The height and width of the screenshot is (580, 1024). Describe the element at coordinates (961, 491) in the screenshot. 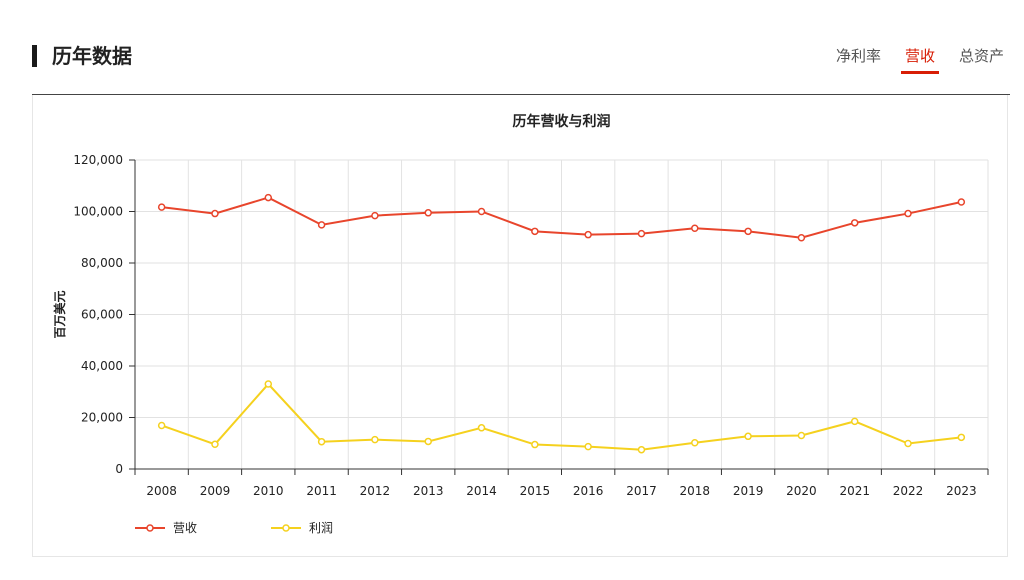

I see `x-tick-label: 2023` at that location.